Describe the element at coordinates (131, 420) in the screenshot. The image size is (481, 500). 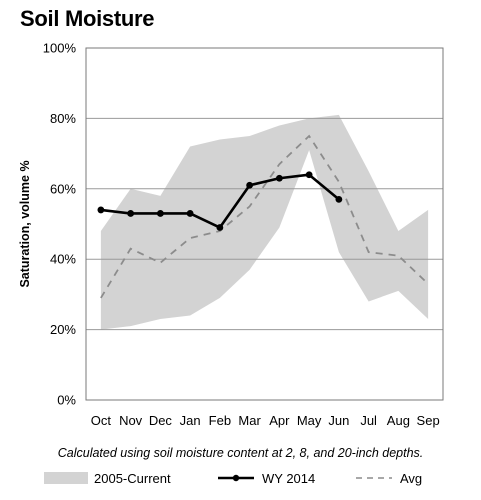
I see `x-tick-label: Nov` at that location.